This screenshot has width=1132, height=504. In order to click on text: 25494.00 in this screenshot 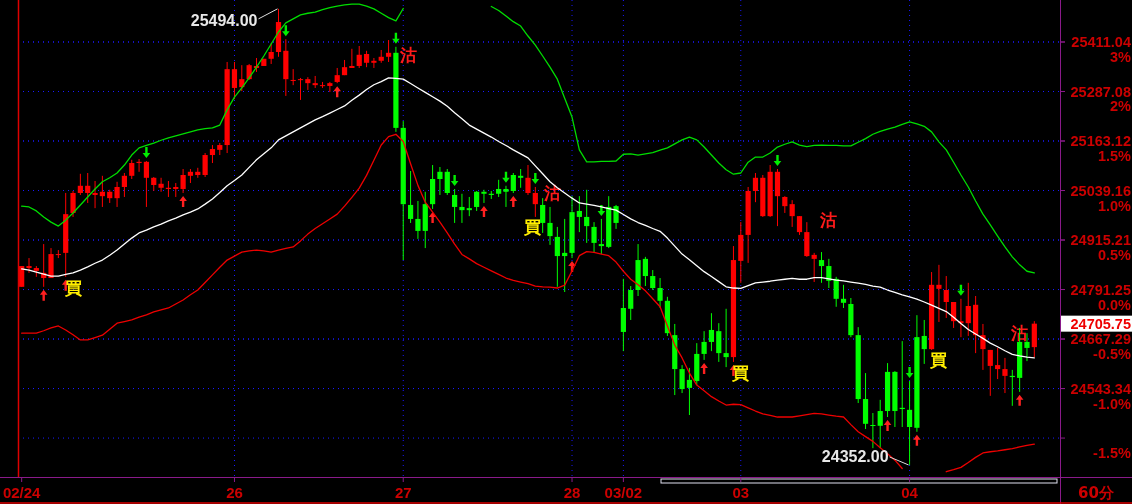, I will do `click(224, 20)`.